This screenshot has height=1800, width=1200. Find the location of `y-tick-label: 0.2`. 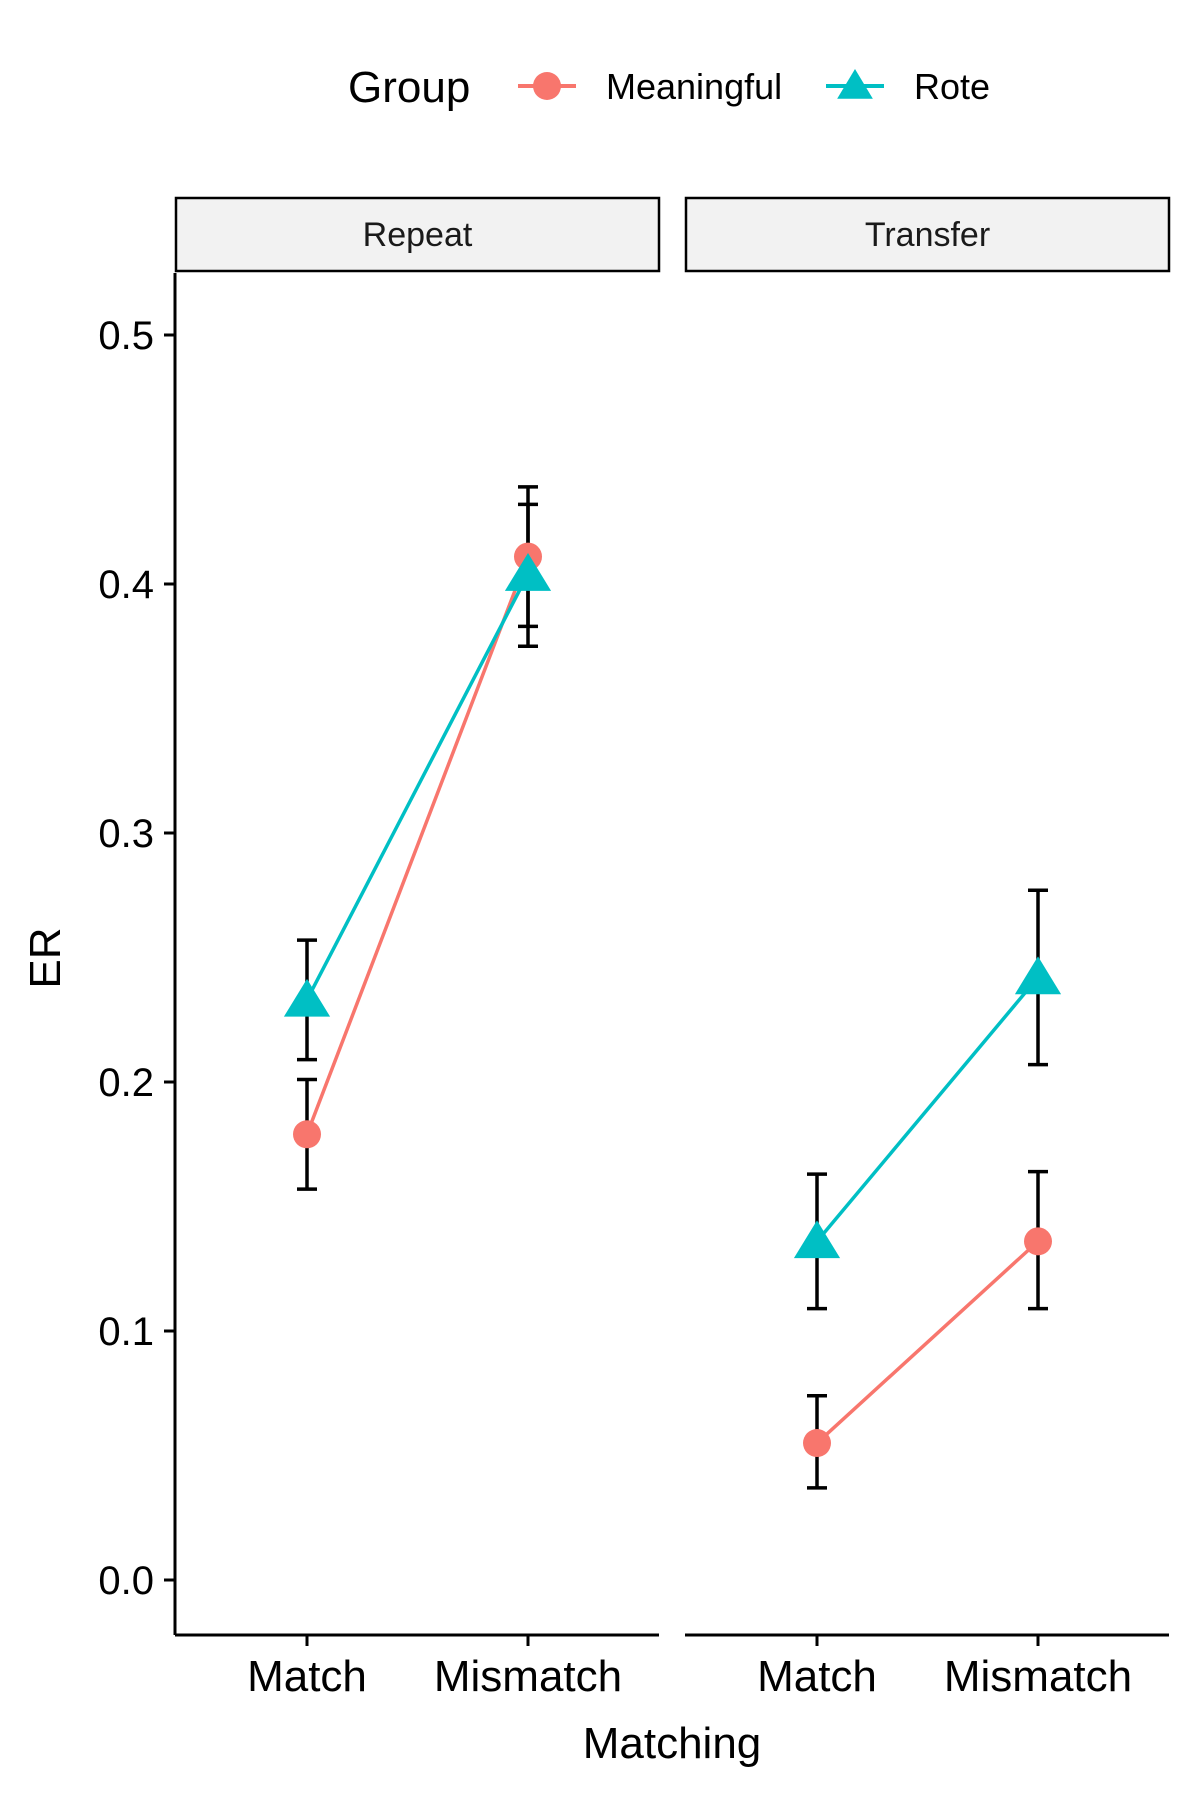

y-tick-label: 0.2 is located at coordinates (126, 1083).